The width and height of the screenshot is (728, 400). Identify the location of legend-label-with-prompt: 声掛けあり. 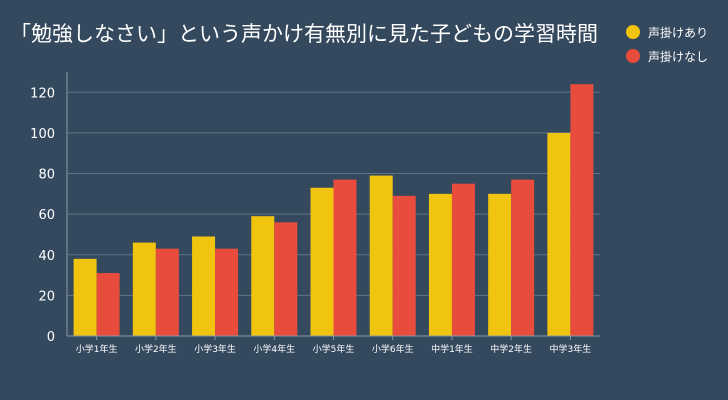
(678, 32).